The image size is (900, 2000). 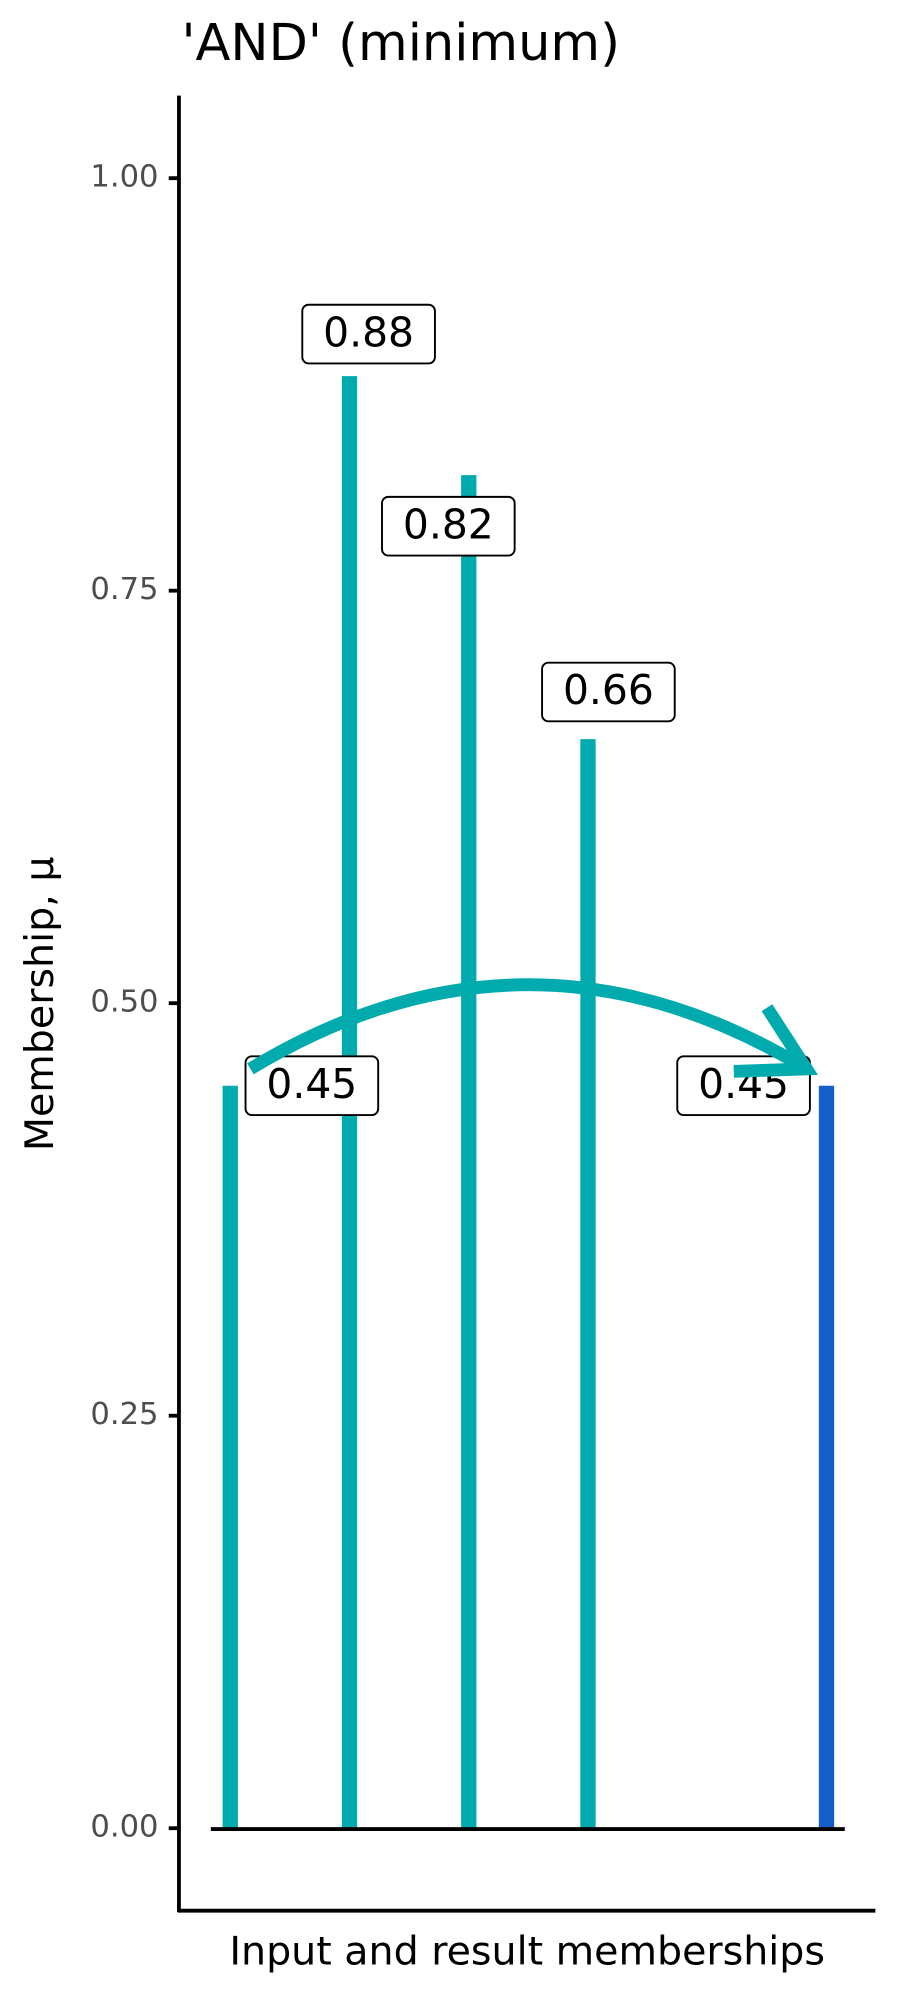 I want to click on y-tick-label: 0.75, so click(x=124, y=589).